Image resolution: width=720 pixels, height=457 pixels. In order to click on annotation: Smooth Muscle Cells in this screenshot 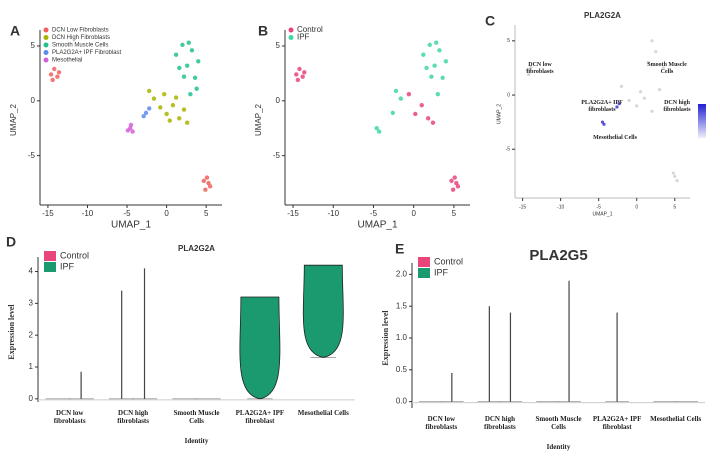, I will do `click(667, 68)`.